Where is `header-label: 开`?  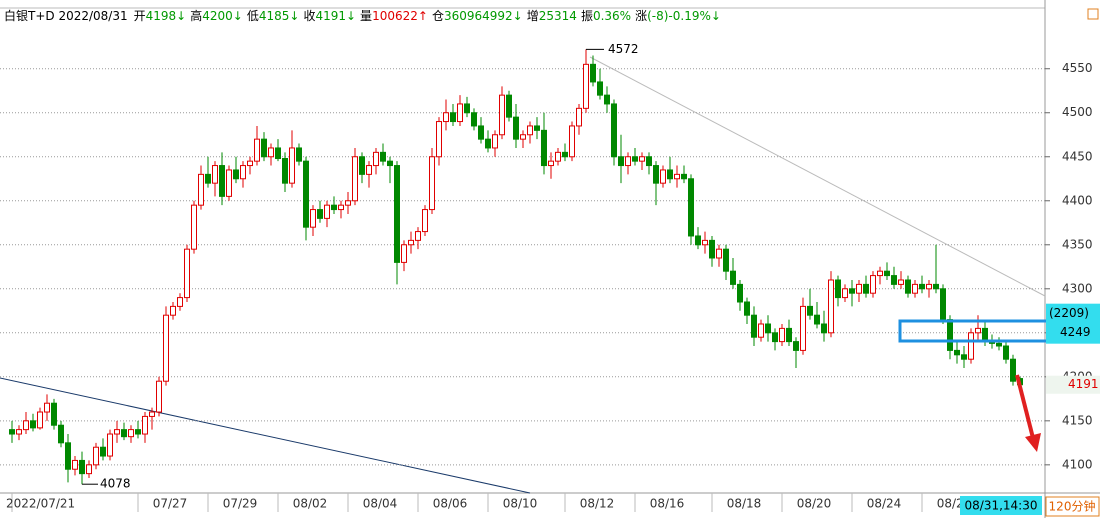 header-label: 开 is located at coordinates (140, 16).